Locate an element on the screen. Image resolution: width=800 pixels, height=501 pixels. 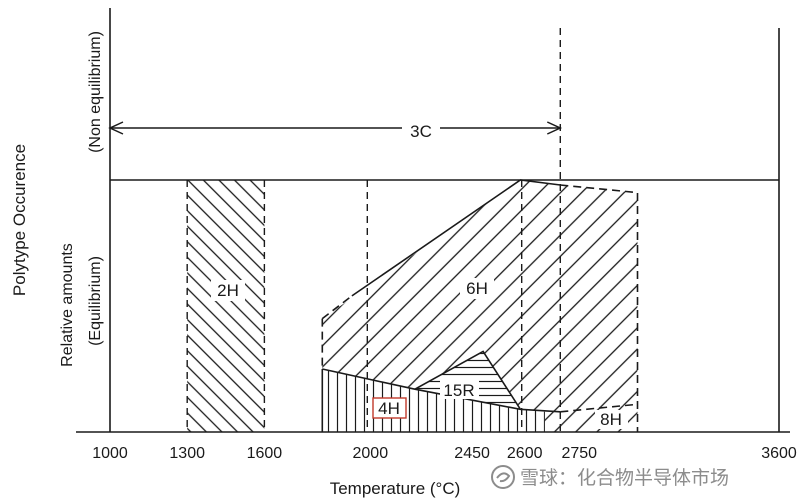
snowball-logo-icon is located at coordinates (503, 477).